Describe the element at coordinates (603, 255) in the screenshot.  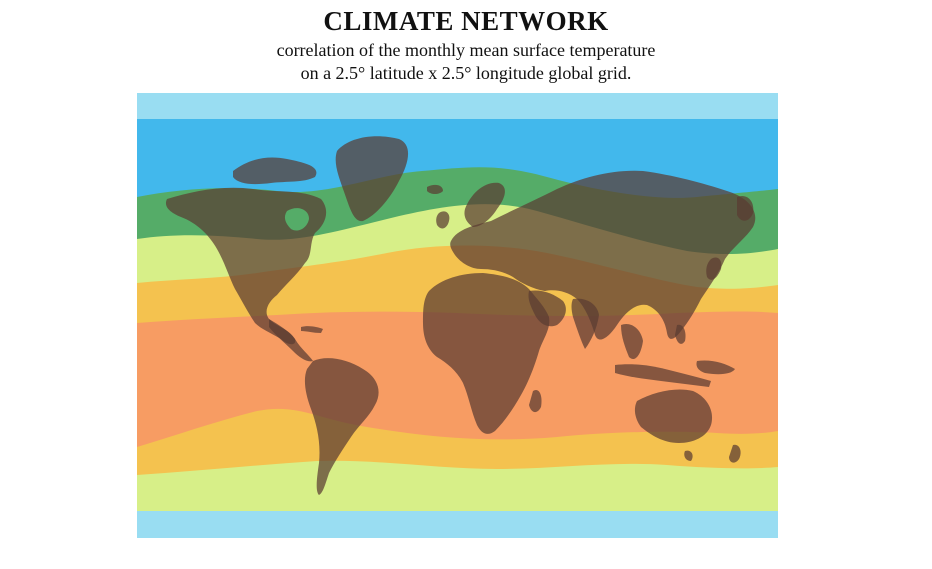
I see `eurasia` at that location.